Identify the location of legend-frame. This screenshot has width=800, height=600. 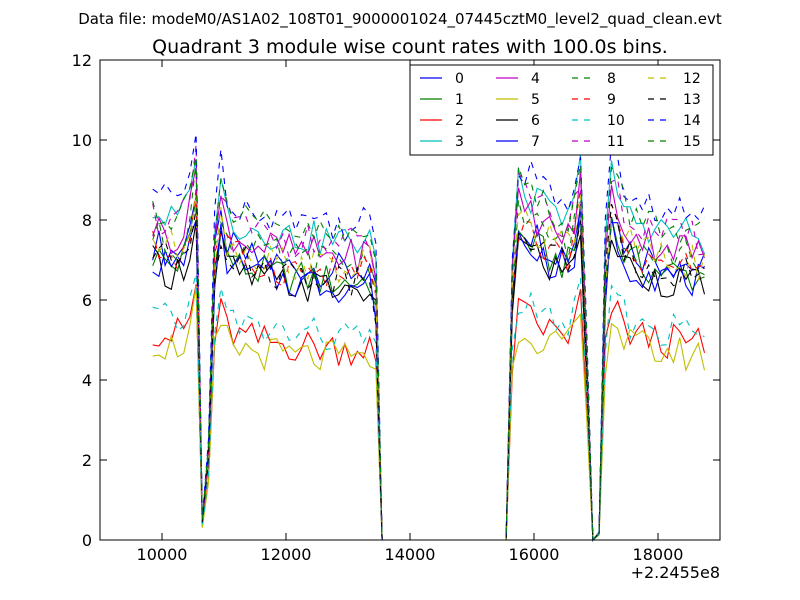
(561, 110).